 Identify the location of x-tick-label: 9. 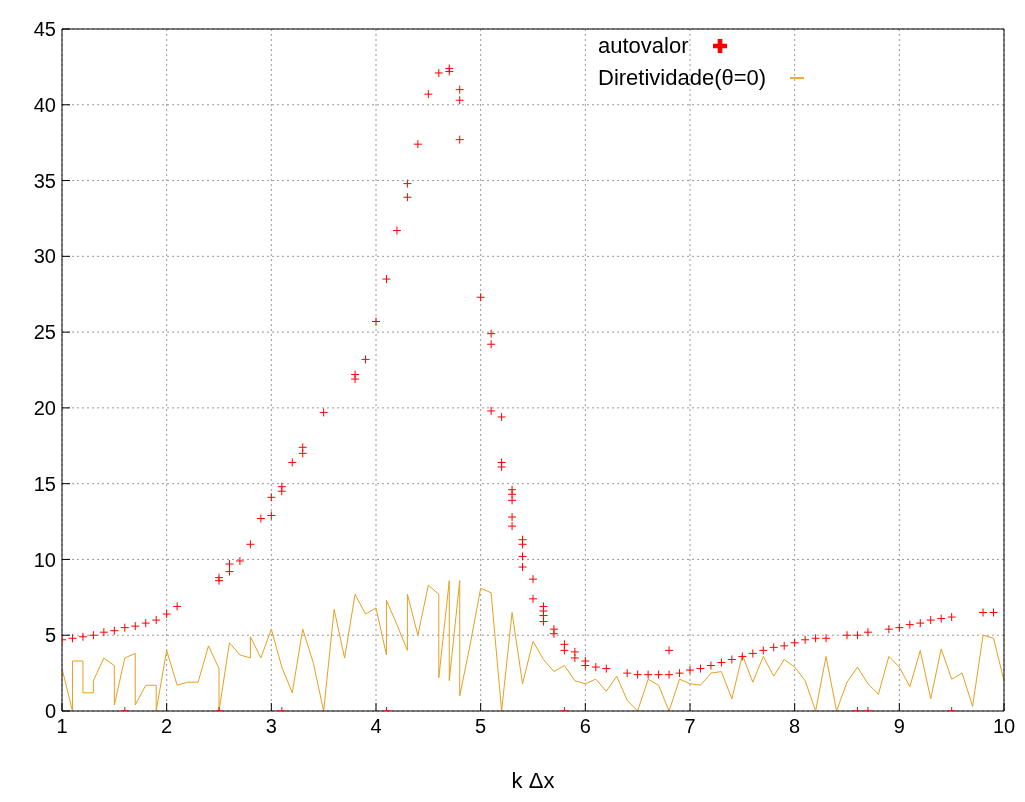
(899, 726).